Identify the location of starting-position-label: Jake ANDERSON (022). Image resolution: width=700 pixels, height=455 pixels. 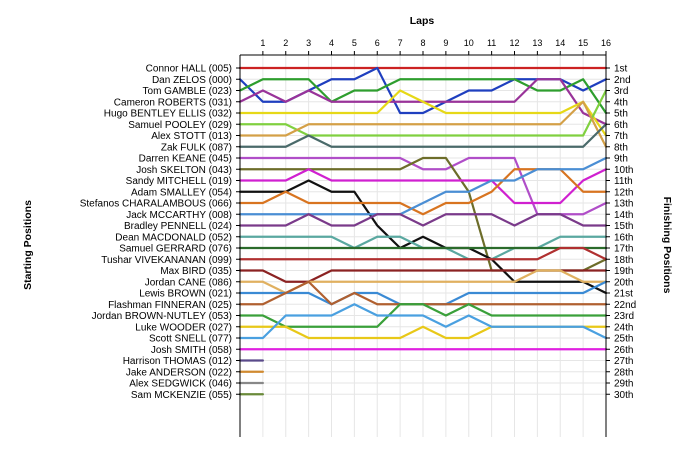
(179, 372).